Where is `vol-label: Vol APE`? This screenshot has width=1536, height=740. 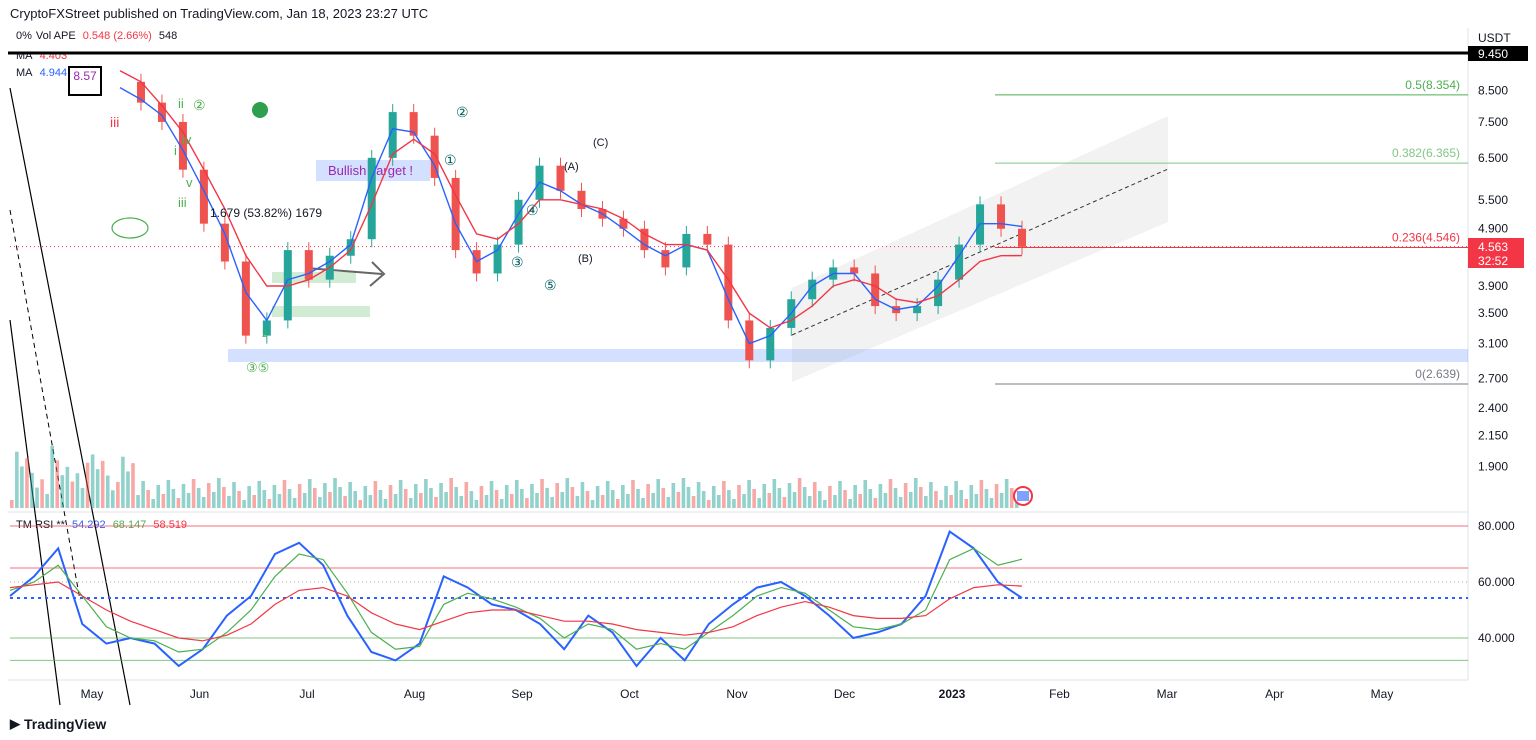 vol-label: Vol APE is located at coordinates (55, 36).